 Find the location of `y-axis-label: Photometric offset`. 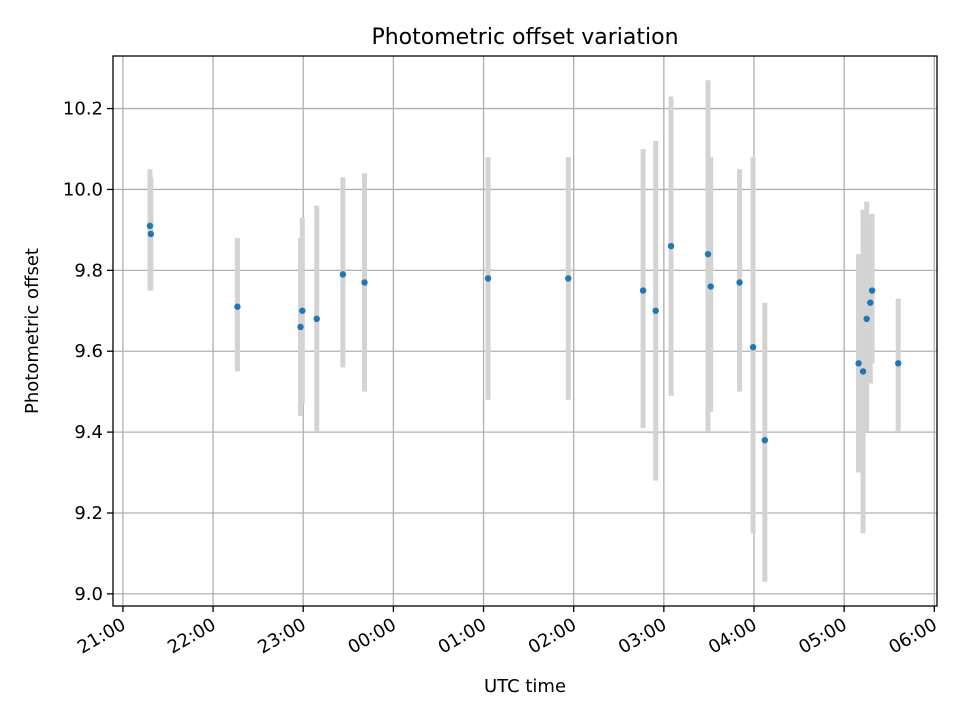

y-axis-label: Photometric offset is located at coordinates (32, 331).